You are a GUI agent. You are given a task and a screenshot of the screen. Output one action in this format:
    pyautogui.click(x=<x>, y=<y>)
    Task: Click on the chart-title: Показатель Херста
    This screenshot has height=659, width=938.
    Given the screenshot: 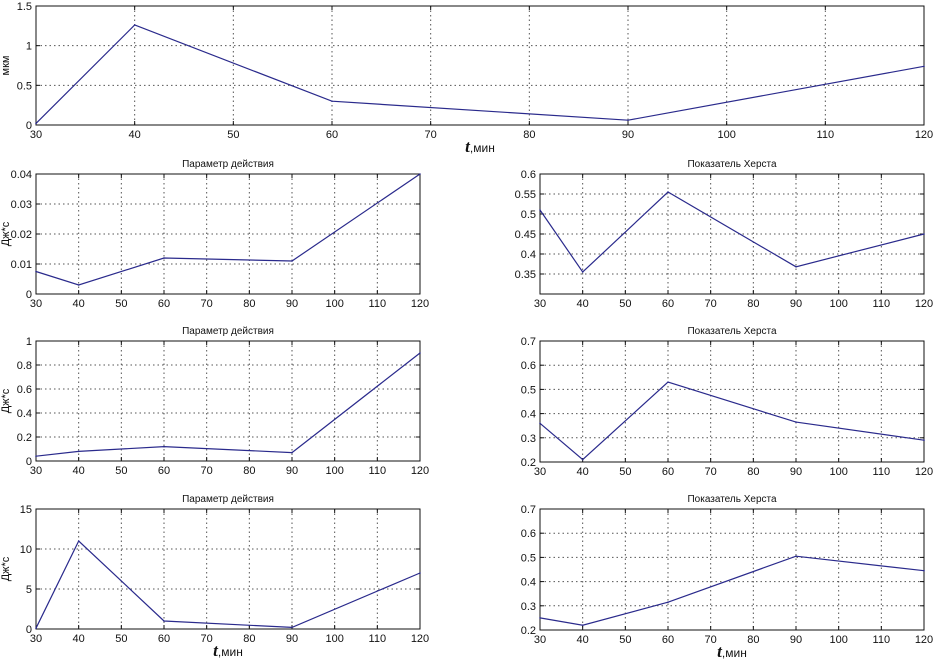 What is the action you would take?
    pyautogui.click(x=732, y=331)
    